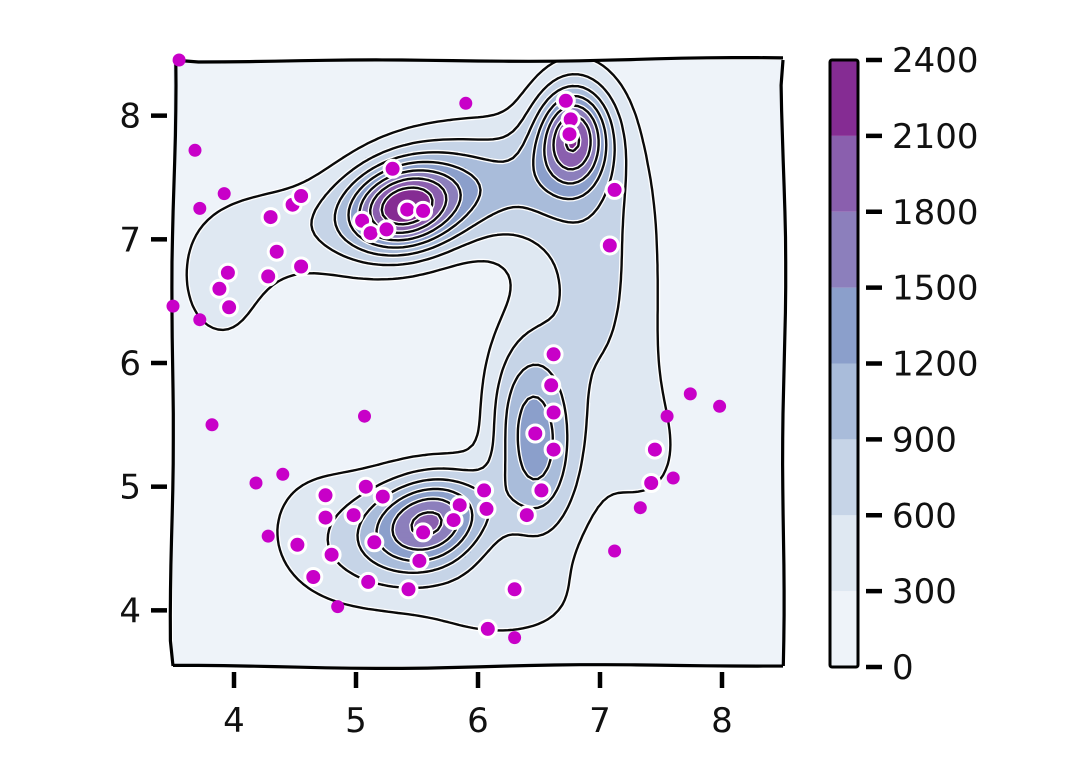 Image resolution: width=1080 pixels, height=763 pixels. I want to click on colorbar-tick-label: 1800, so click(935, 213).